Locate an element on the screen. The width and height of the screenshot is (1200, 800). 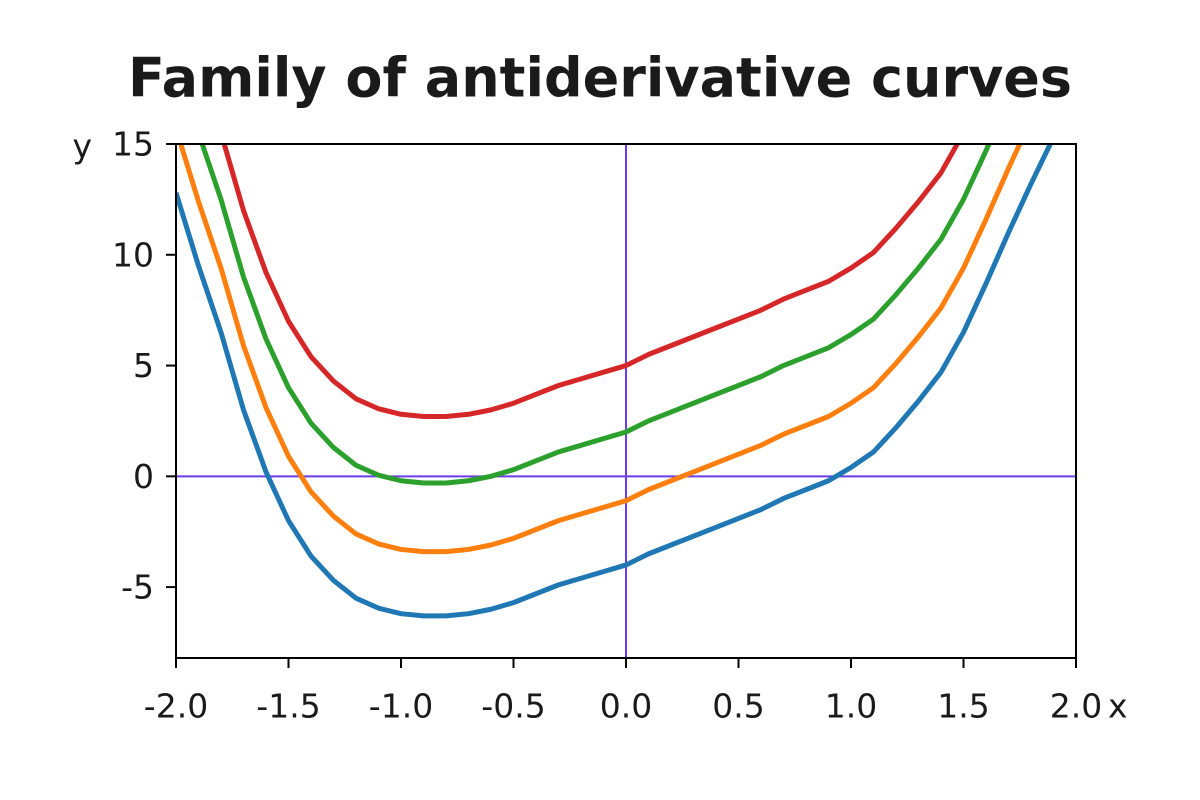
x-tick-label: -0.5 is located at coordinates (513, 706).